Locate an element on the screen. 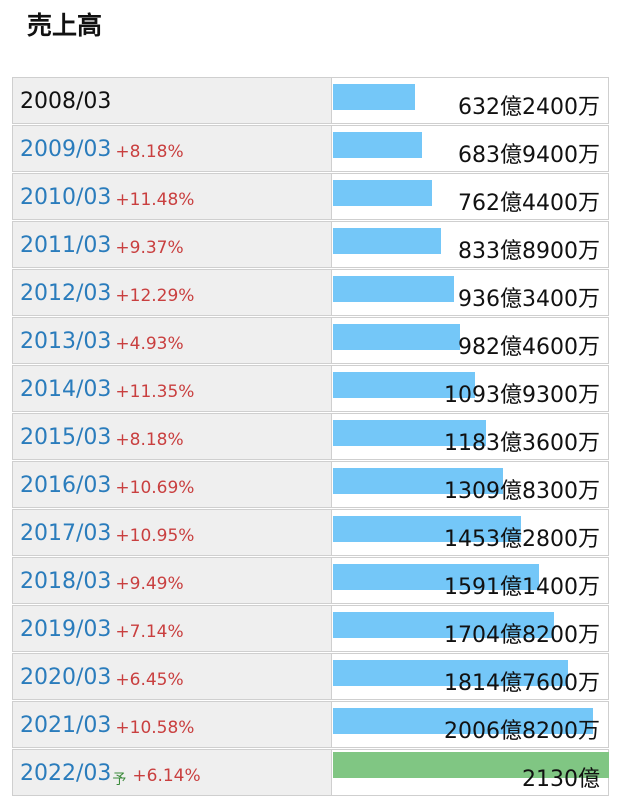 The height and width of the screenshot is (804, 620). table-row: 2018/03 +9.49% 1591億1400万 is located at coordinates (310, 580).